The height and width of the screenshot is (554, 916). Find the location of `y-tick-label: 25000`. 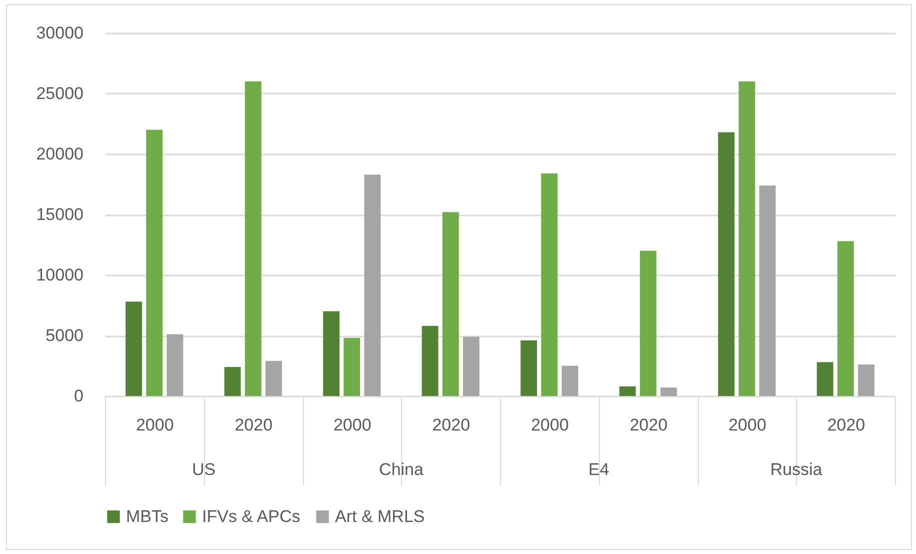

y-tick-label: 25000 is located at coordinates (60, 93).